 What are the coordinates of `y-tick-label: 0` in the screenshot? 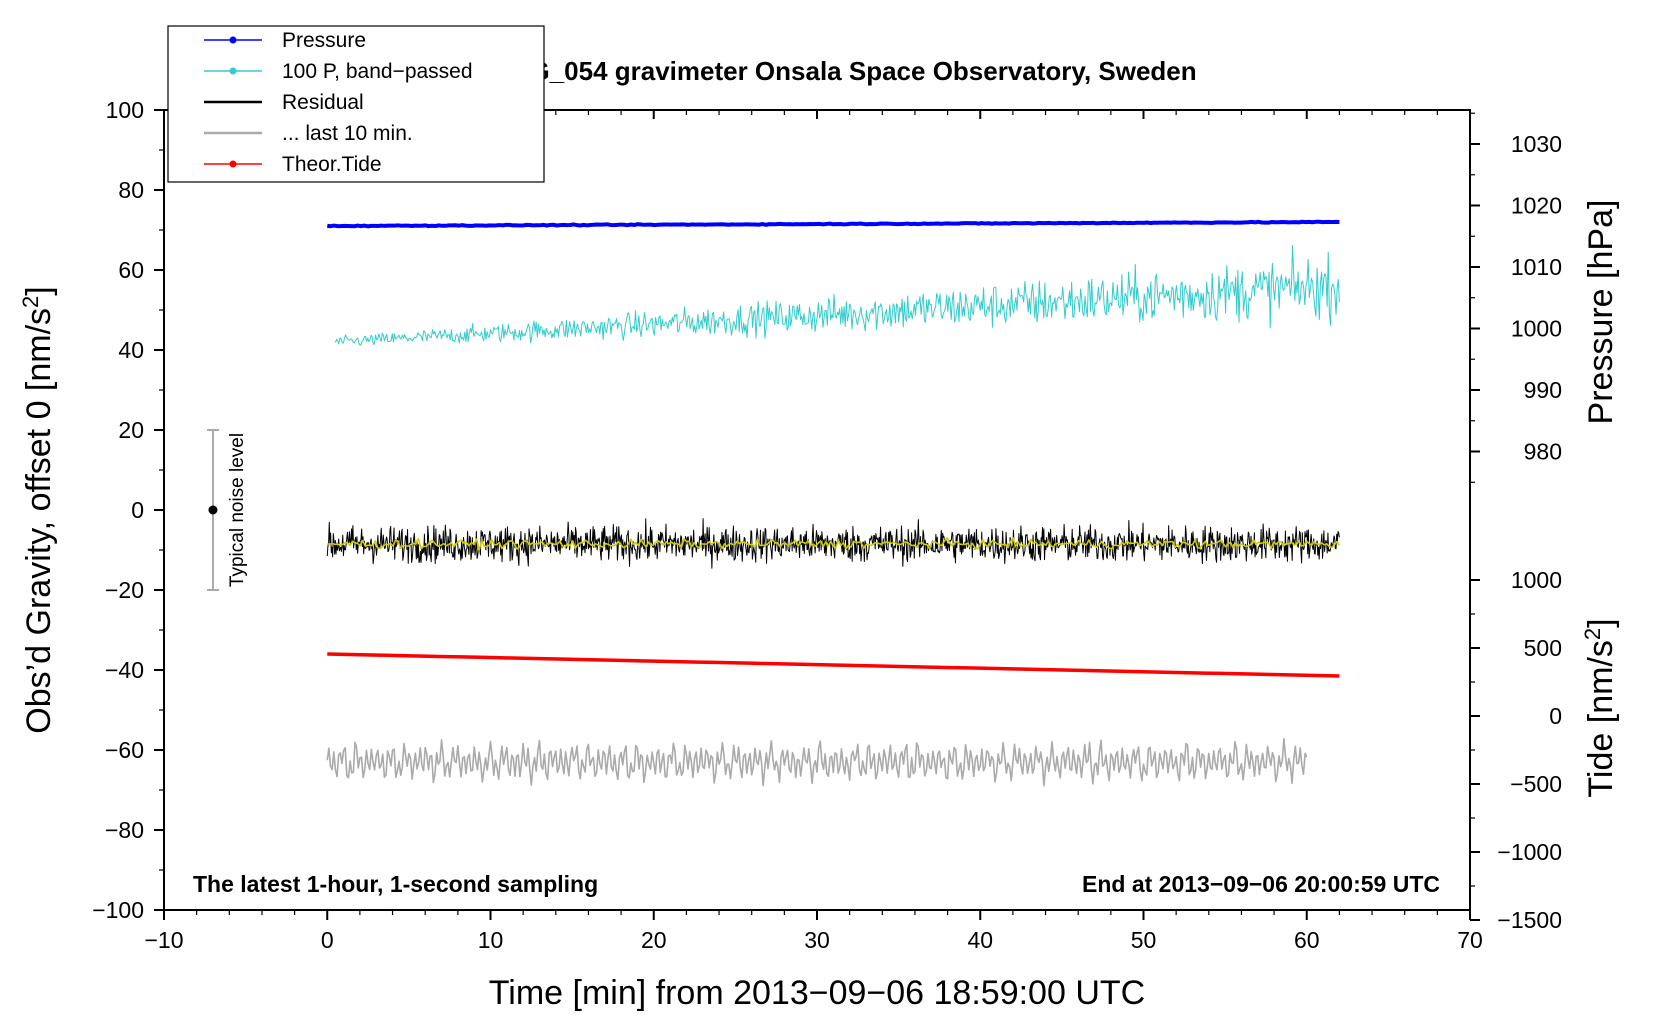 It's located at (137, 510).